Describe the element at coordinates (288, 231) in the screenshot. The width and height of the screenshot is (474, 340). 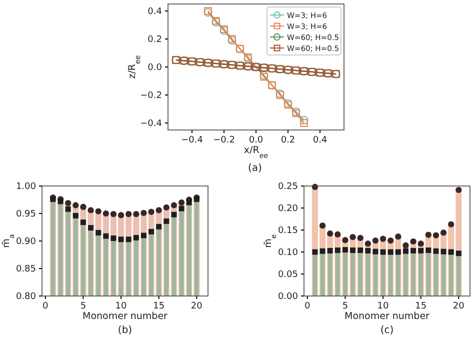
I see `y-tick-label: 0.15` at that location.